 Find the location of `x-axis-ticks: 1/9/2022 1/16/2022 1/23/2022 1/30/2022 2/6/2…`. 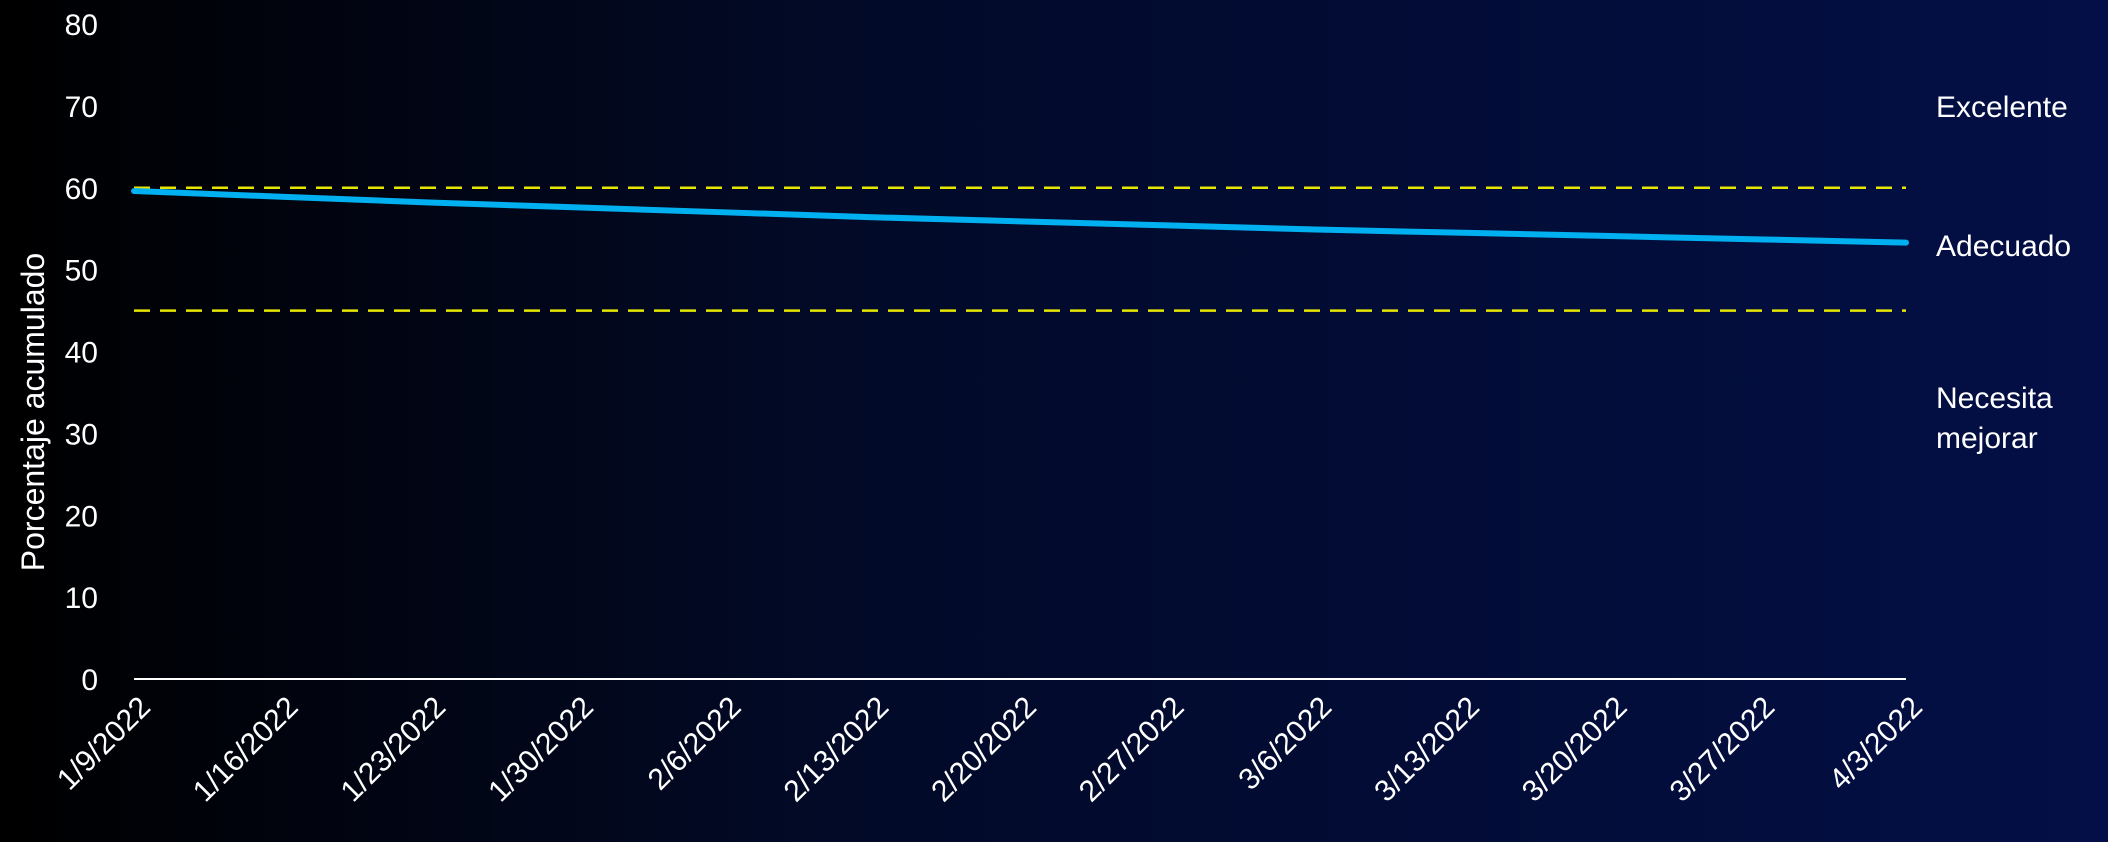

x-axis-ticks: 1/9/2022 1/16/2022 1/23/2022 1/30/2022 2/6/2… is located at coordinates (990, 750).